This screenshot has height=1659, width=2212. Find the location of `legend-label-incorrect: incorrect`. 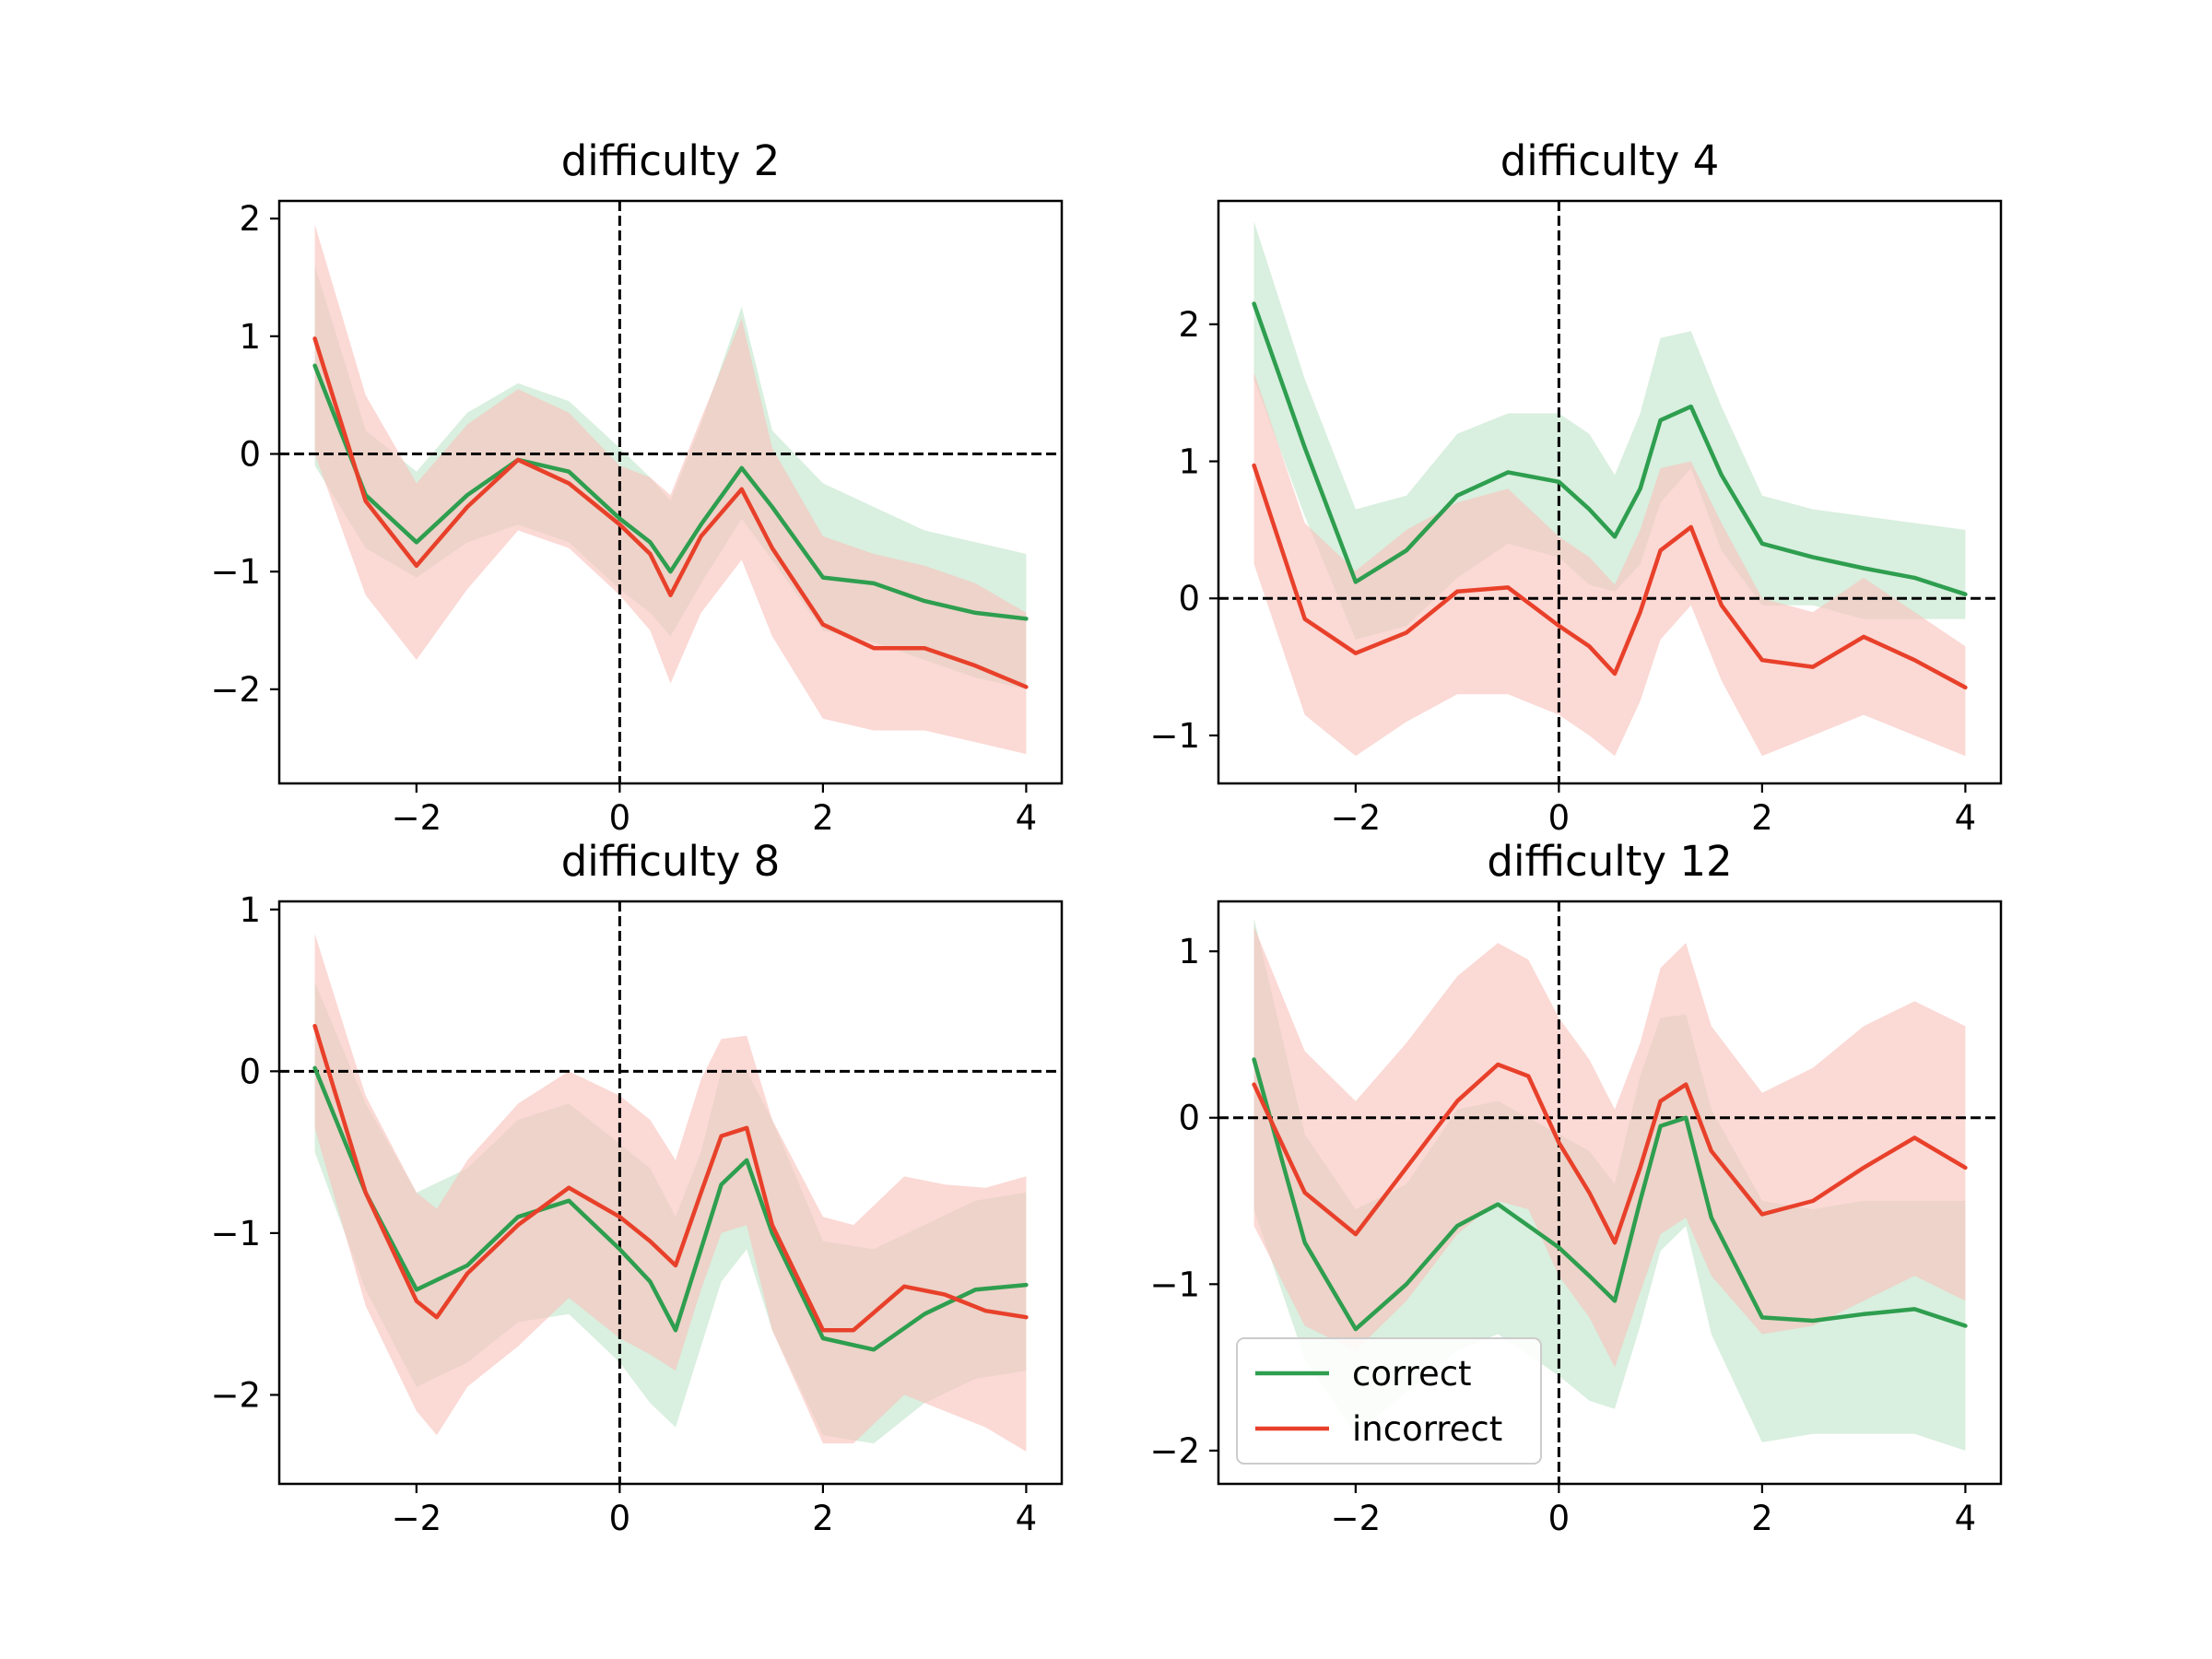

legend-label-incorrect: incorrect is located at coordinates (1427, 1429).